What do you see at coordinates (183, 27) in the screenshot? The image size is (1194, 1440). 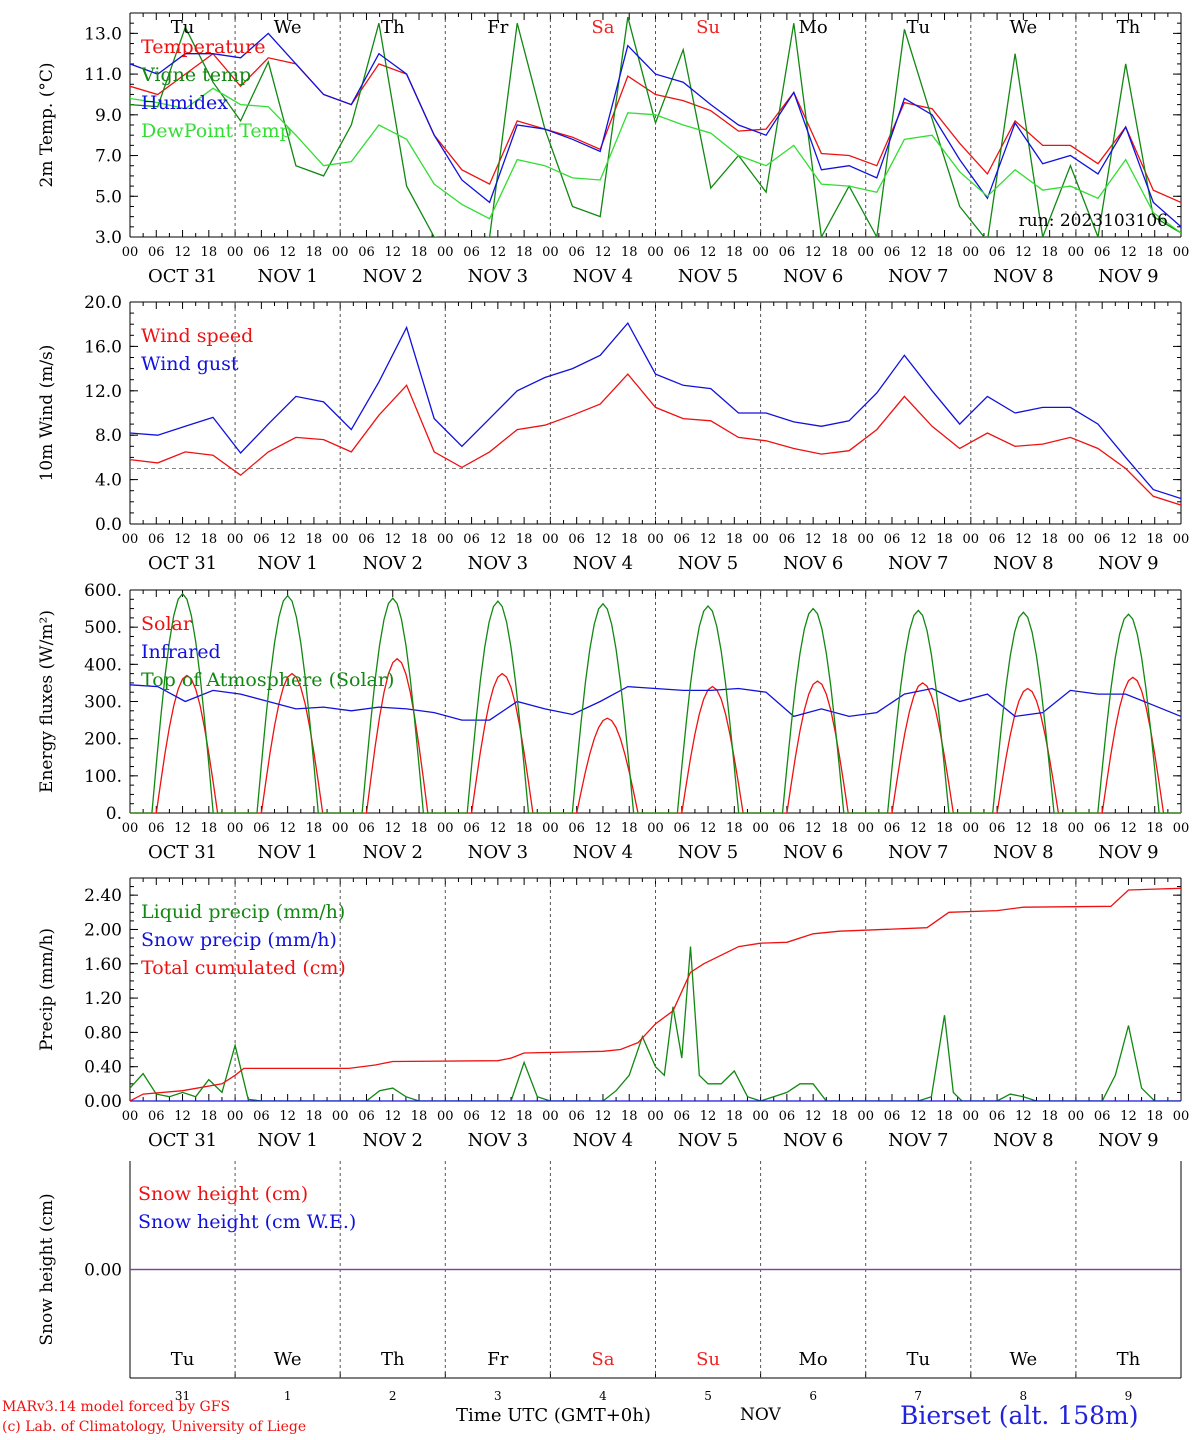 I see `weekday-label: Tu` at bounding box center [183, 27].